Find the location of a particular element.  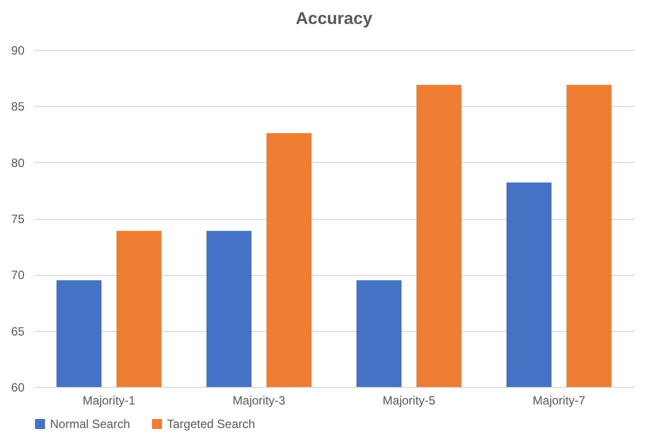

y-tick-label: 80 is located at coordinates (18, 163).